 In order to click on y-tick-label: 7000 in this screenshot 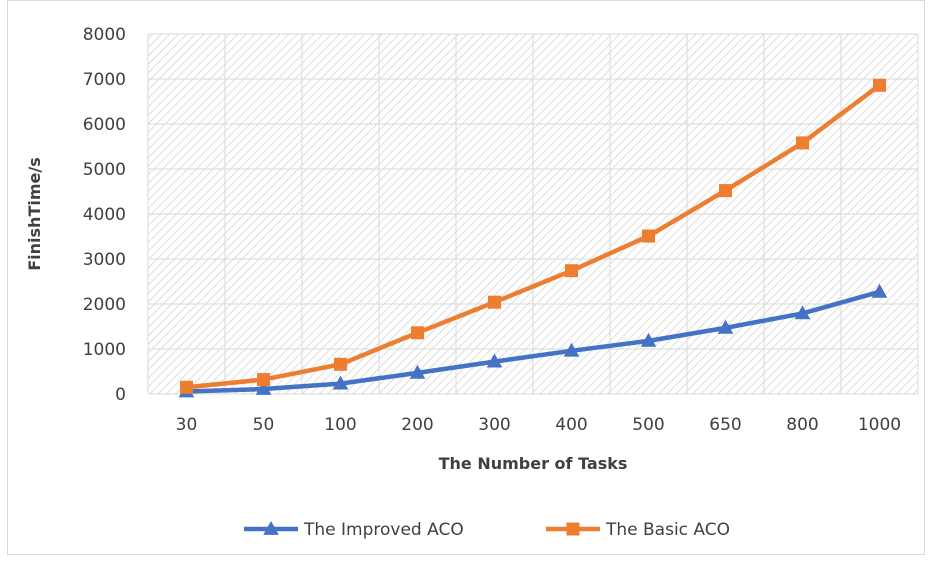, I will do `click(104, 80)`.